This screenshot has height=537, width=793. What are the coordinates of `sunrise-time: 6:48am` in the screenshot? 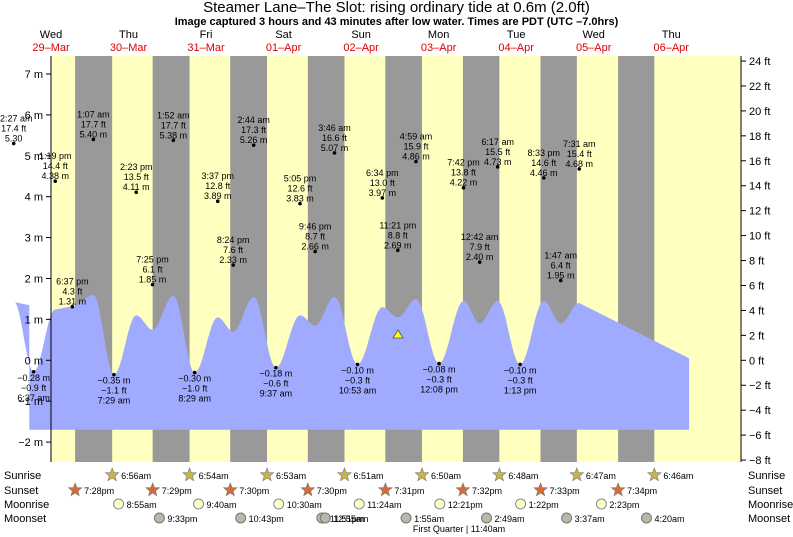 It's located at (523, 476).